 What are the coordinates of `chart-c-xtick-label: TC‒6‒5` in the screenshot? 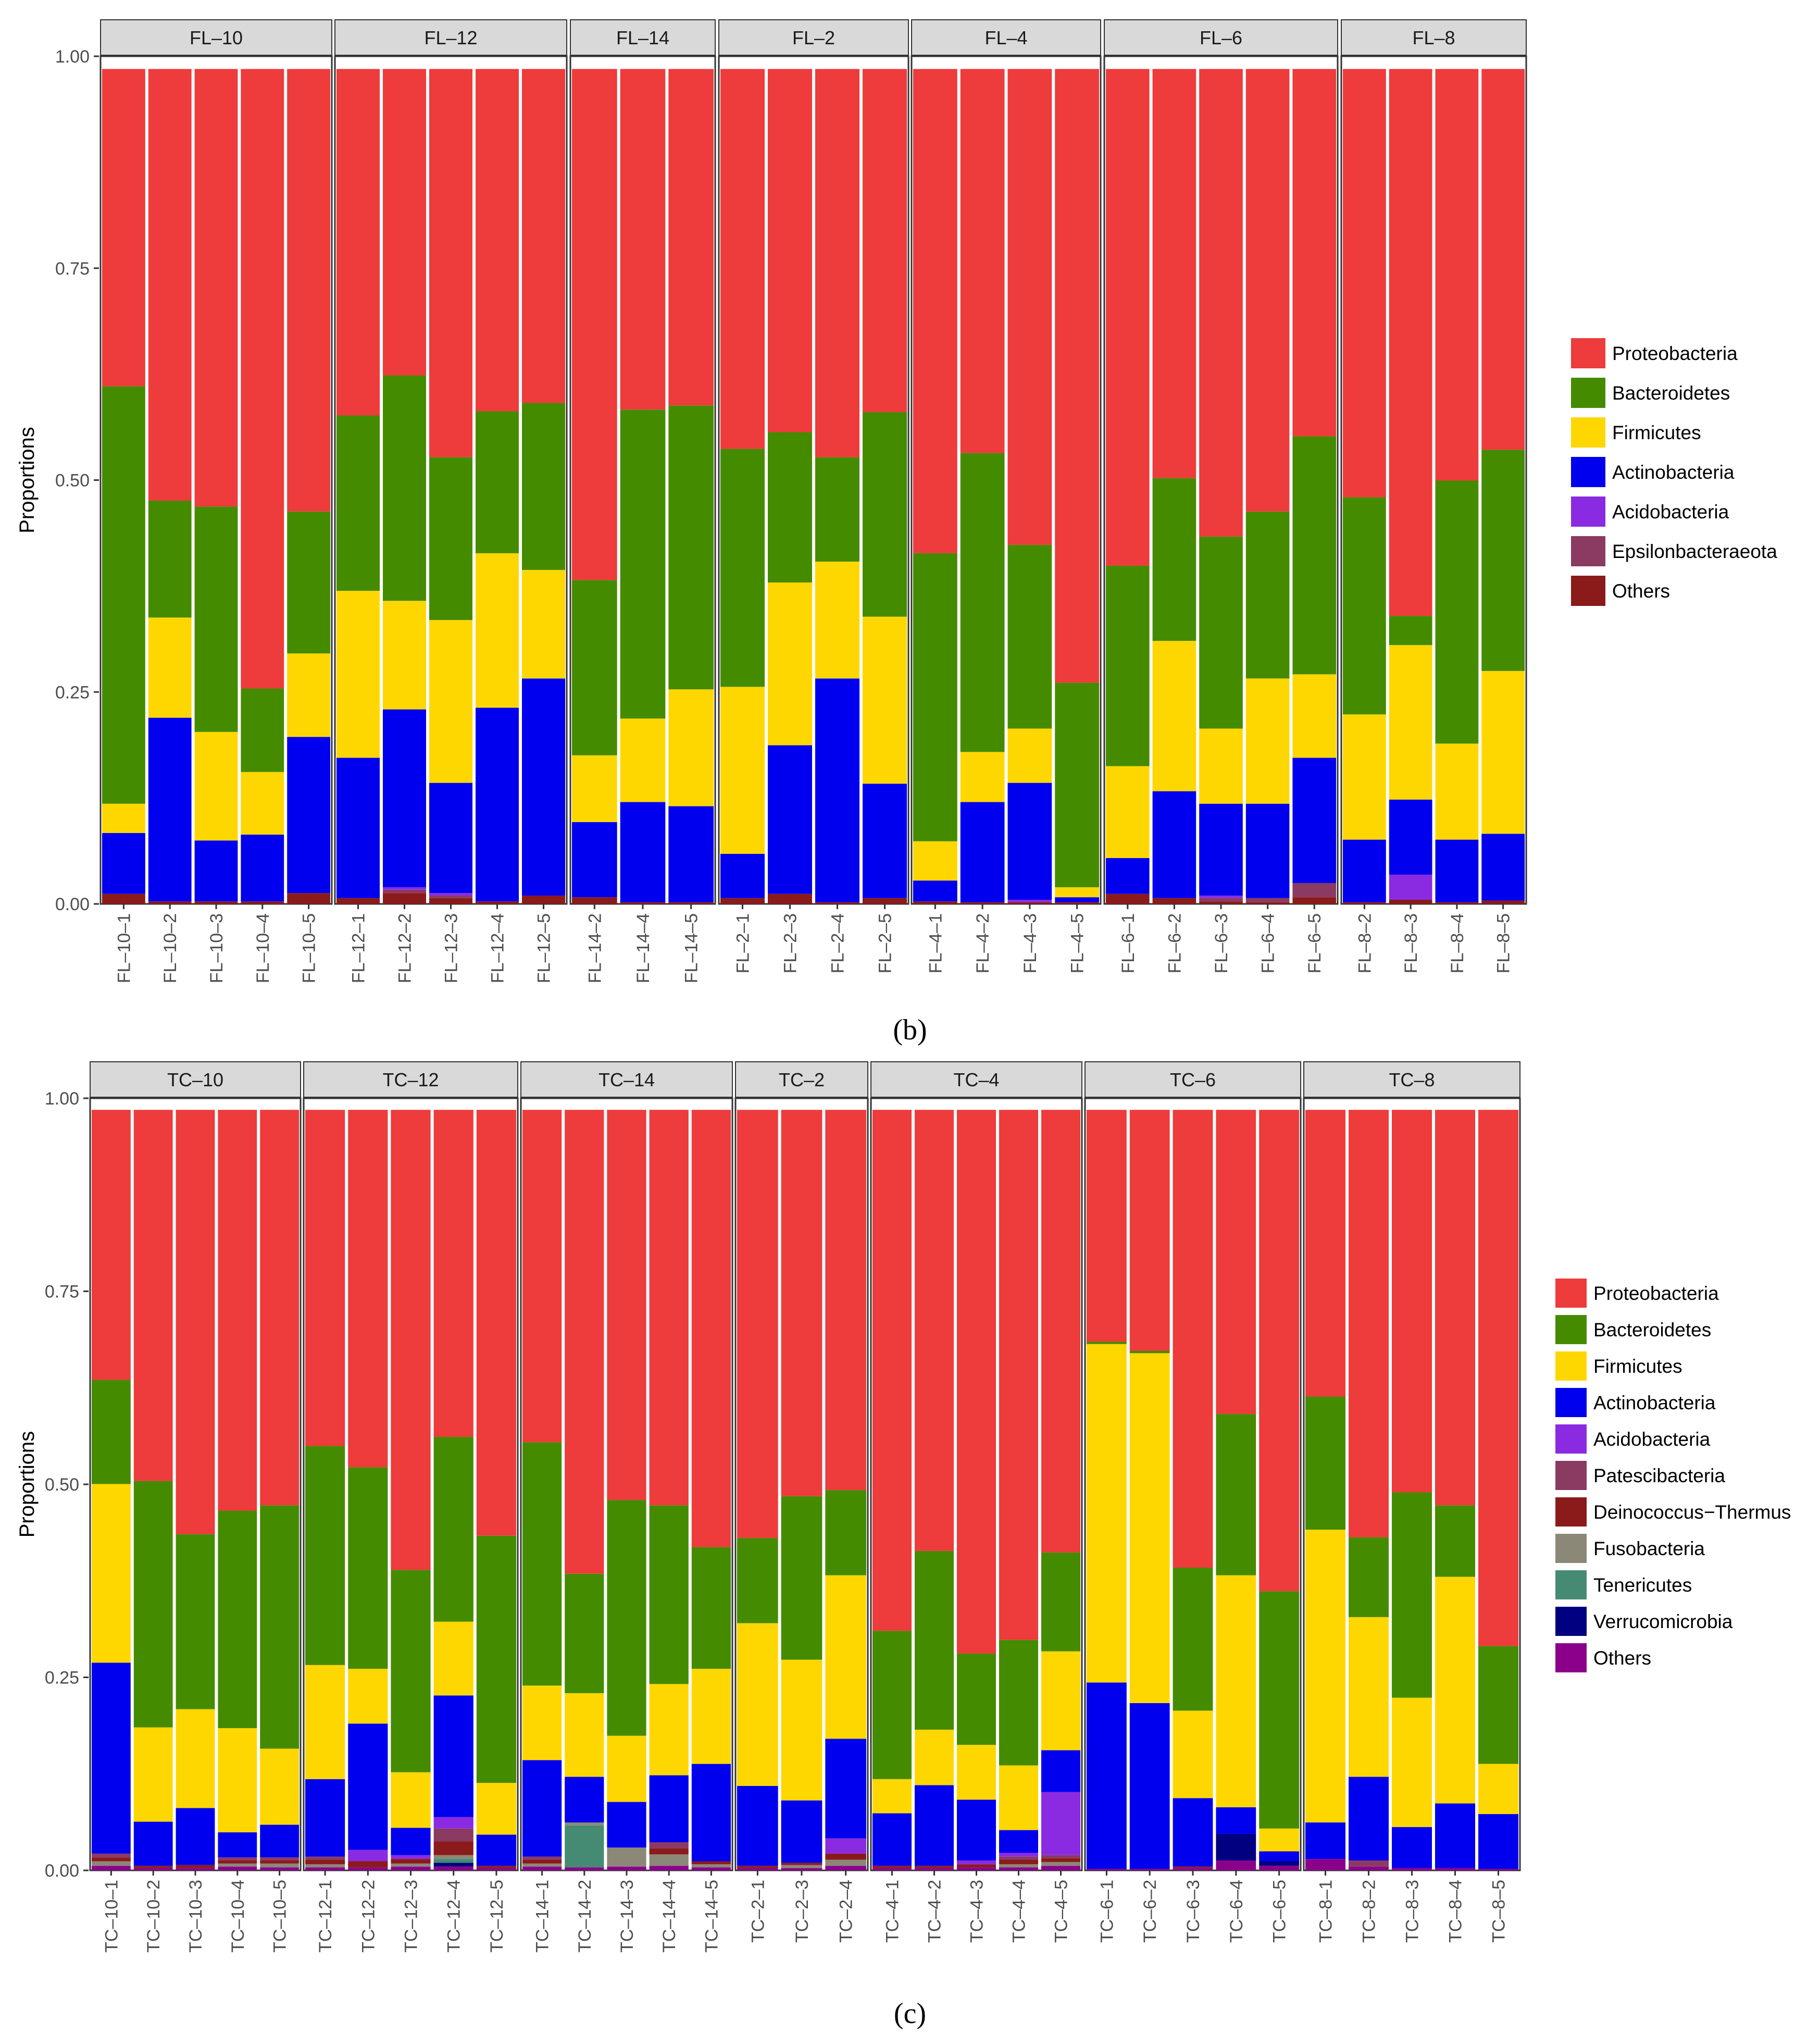 It's located at (1280, 1911).